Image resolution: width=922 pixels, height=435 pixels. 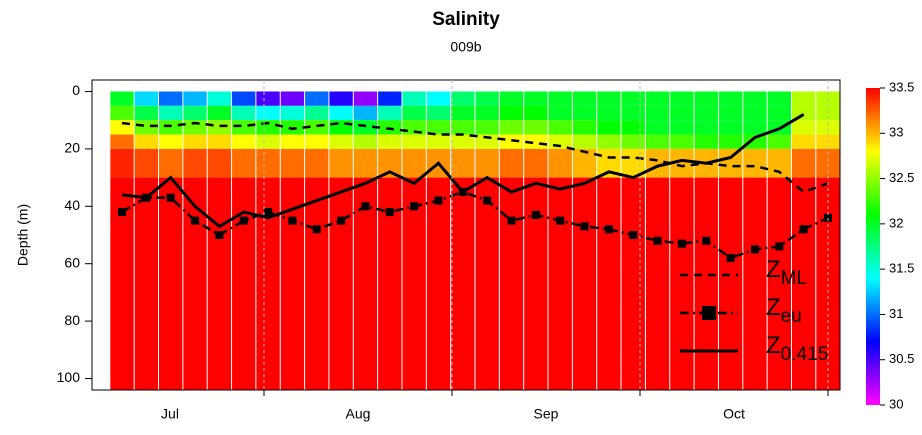 I want to click on colorbar-tick-label: 32.5, so click(x=901, y=177).